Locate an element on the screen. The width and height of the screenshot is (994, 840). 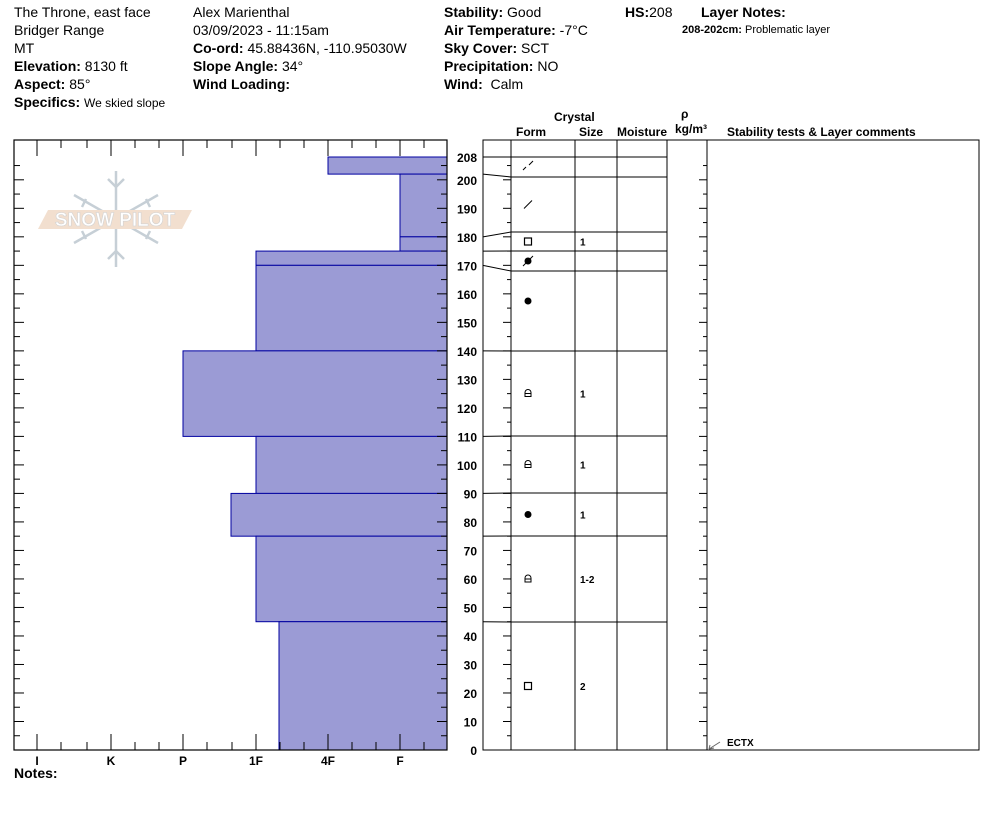
decomposing-particle-icon is located at coordinates (528, 165).